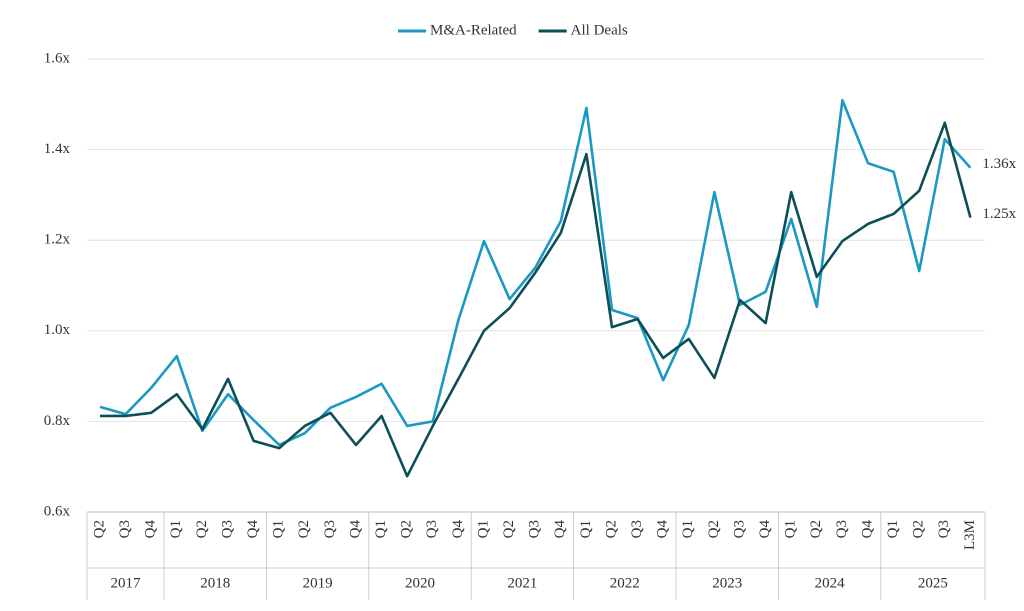 The height and width of the screenshot is (611, 1024). I want to click on year-label: 2018, so click(215, 583).